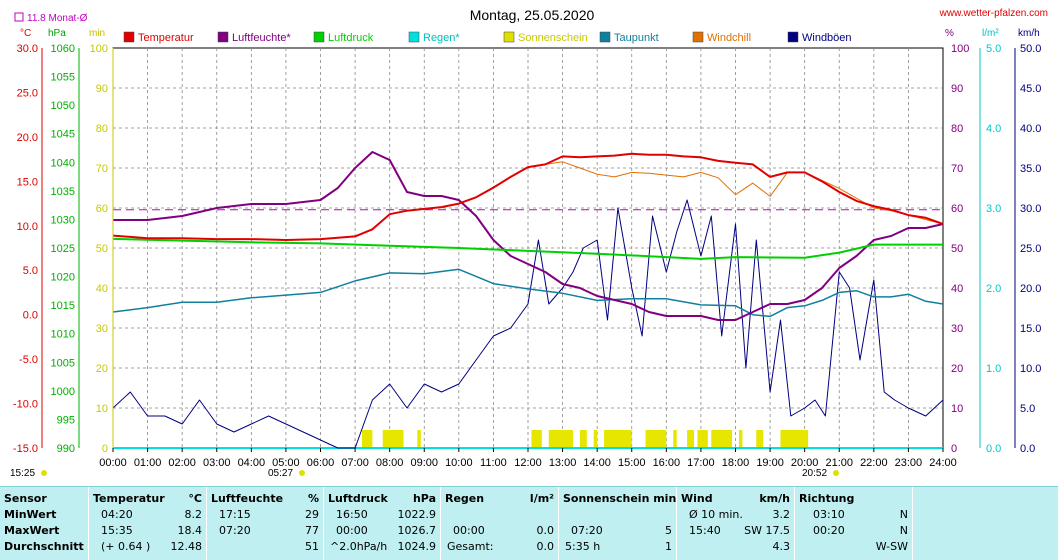  What do you see at coordinates (27, 49) in the screenshot?
I see `temp-tick-label: 30.0` at bounding box center [27, 49].